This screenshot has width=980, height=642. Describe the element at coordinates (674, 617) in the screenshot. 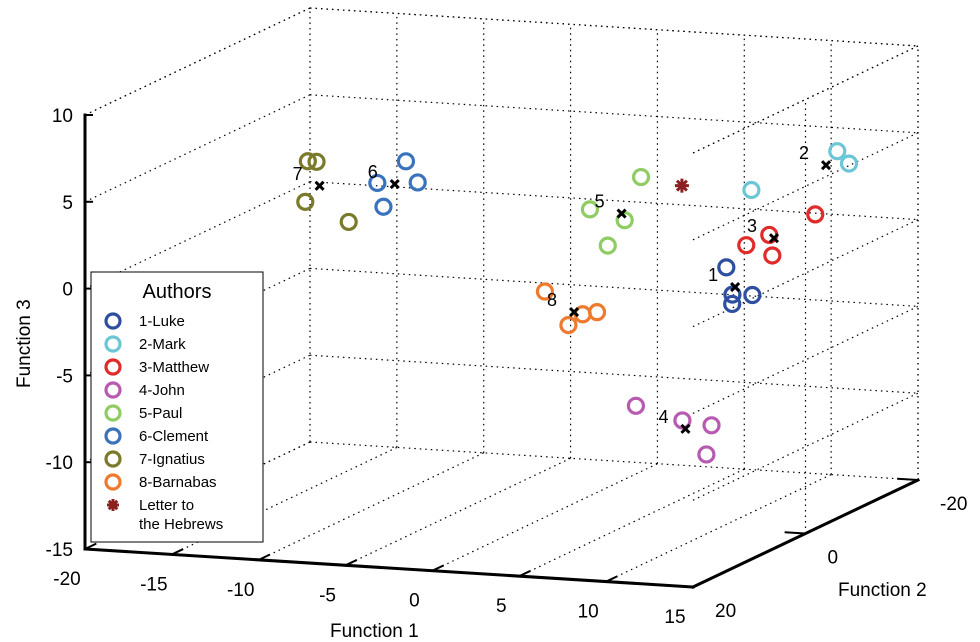

I see `x-tick-label: 15` at that location.